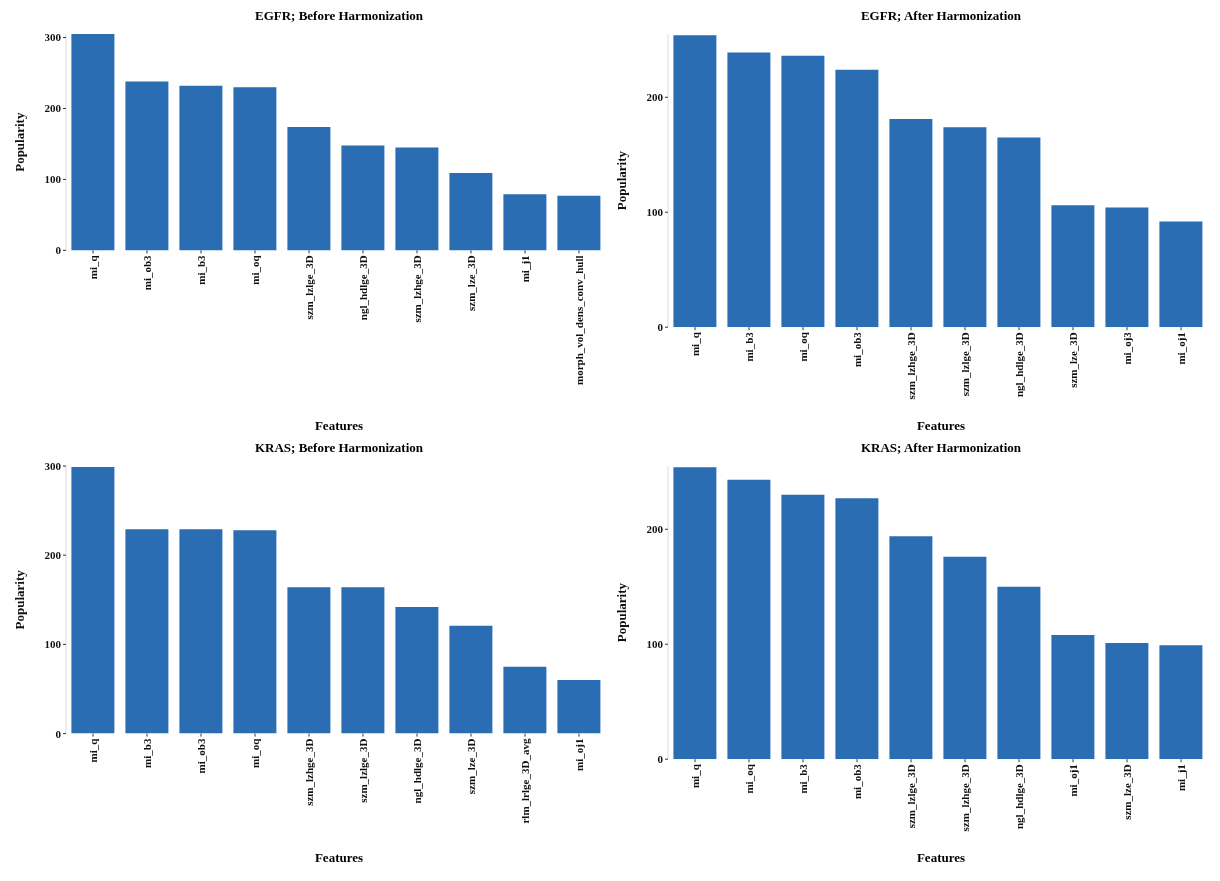 The height and width of the screenshot is (881, 1220). What do you see at coordinates (524, 781) in the screenshot?
I see `x-tick-label: rlm_lrlge_3D_avg` at bounding box center [524, 781].